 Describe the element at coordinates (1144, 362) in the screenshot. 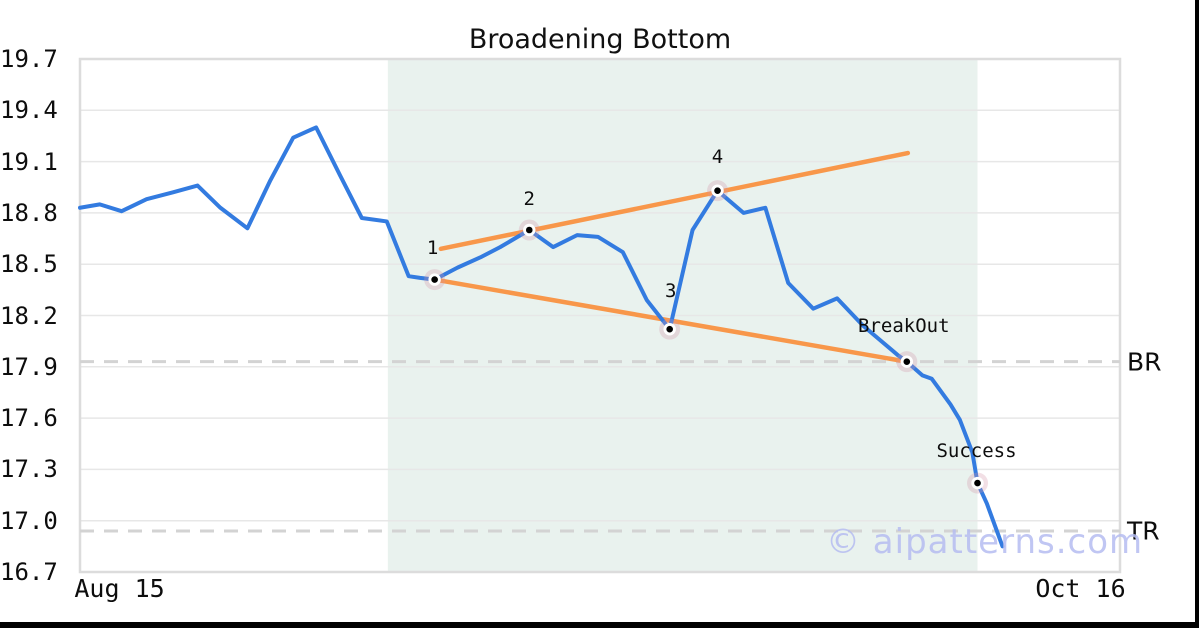

I see `breakout-level-label: BR` at that location.